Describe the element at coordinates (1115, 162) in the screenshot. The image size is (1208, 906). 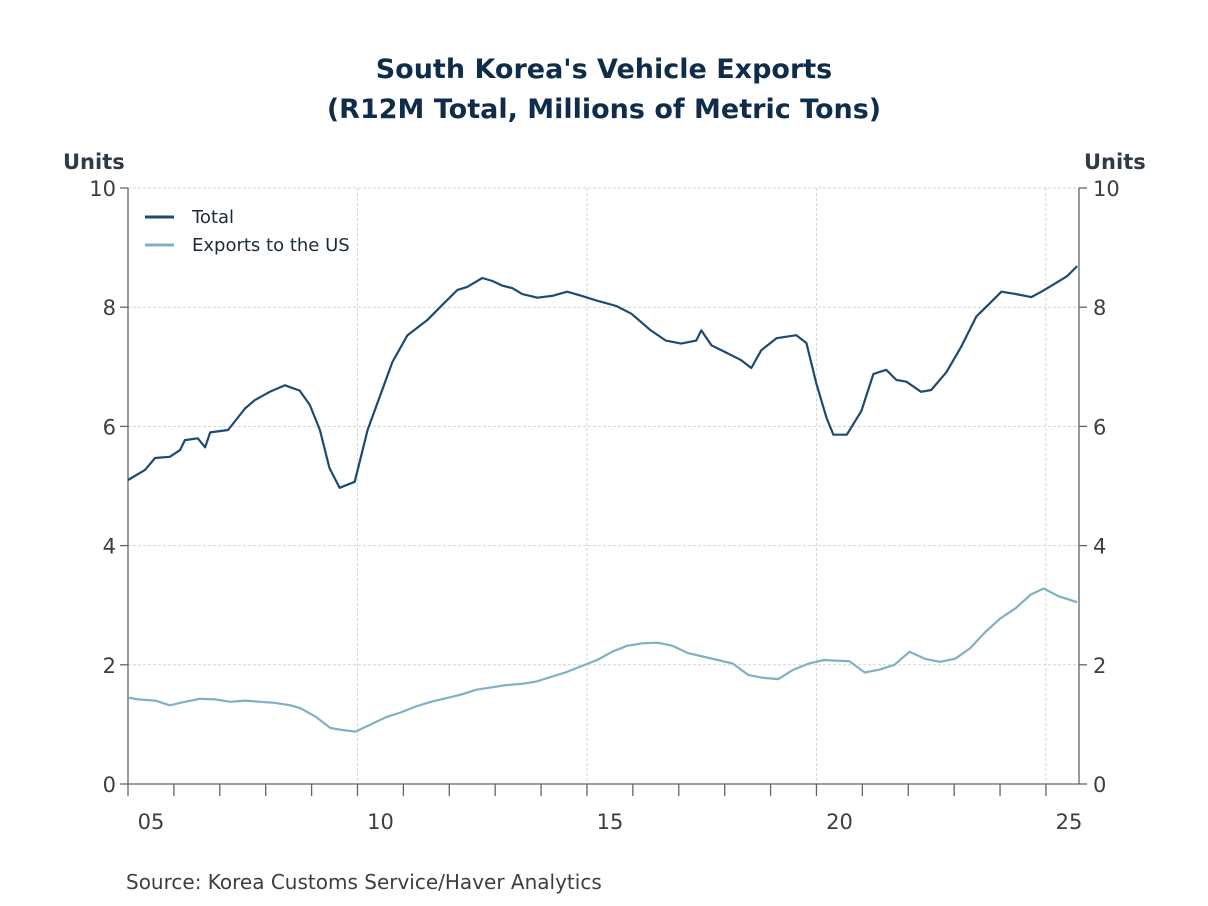
I see `y-axis-label-right: Units` at that location.